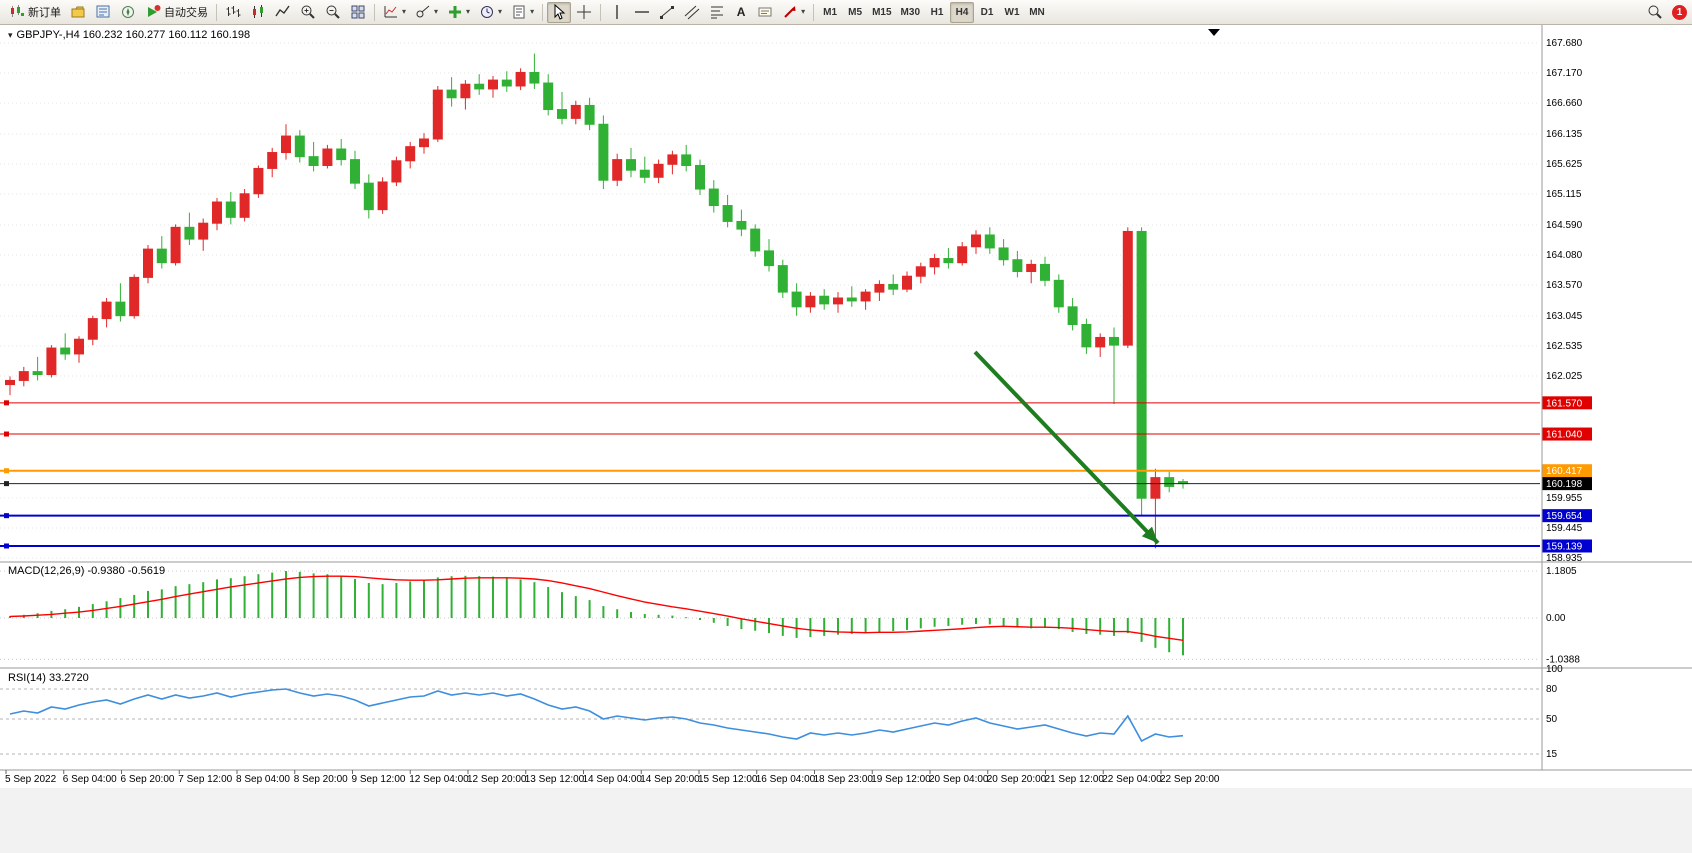 Image resolution: width=1692 pixels, height=853 pixels. I want to click on line-chart-type-button, so click(283, 12).